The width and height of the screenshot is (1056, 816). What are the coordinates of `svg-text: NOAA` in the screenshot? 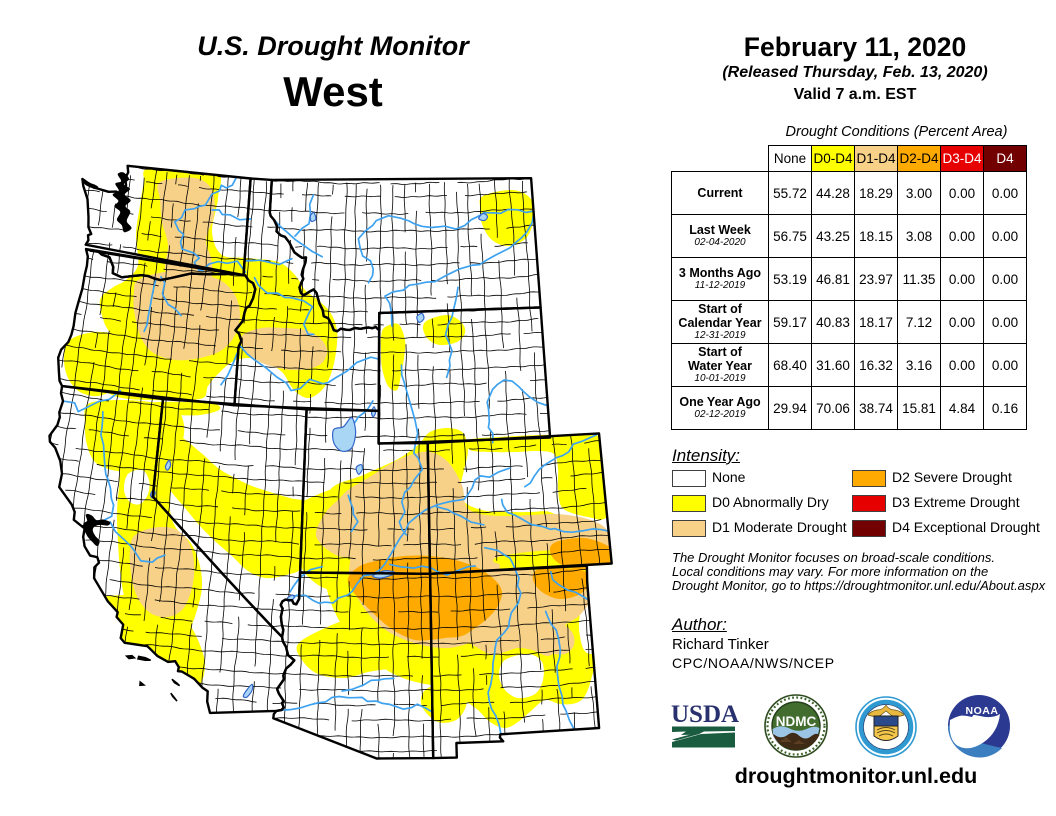 It's located at (982, 711).